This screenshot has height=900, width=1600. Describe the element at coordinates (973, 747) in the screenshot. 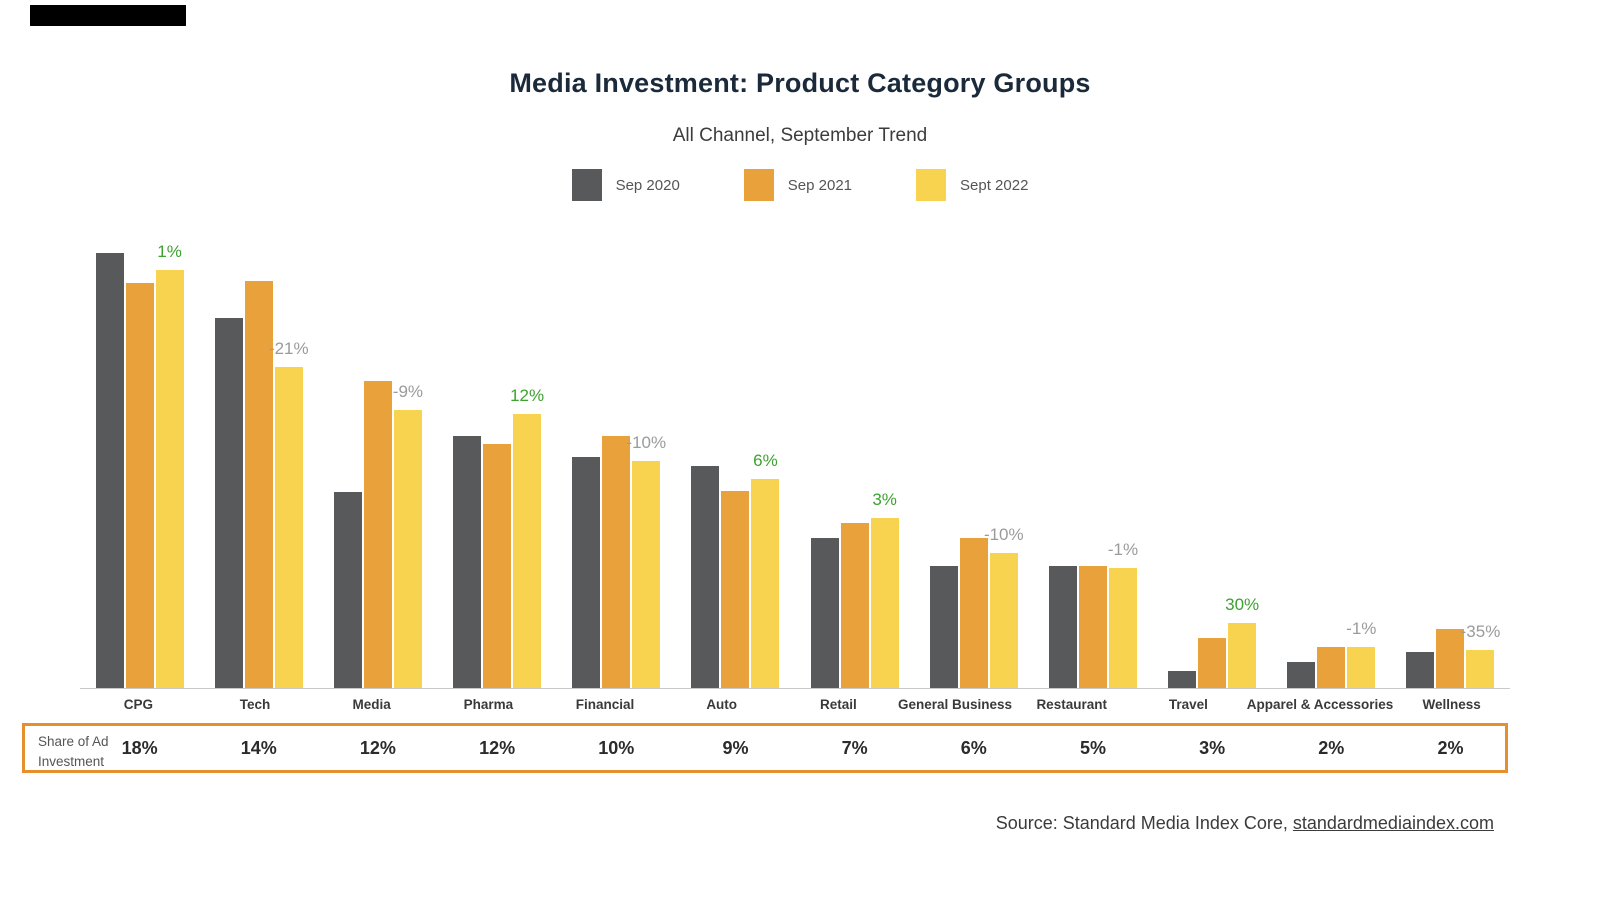

I see `share-value-general-business: 6%` at that location.